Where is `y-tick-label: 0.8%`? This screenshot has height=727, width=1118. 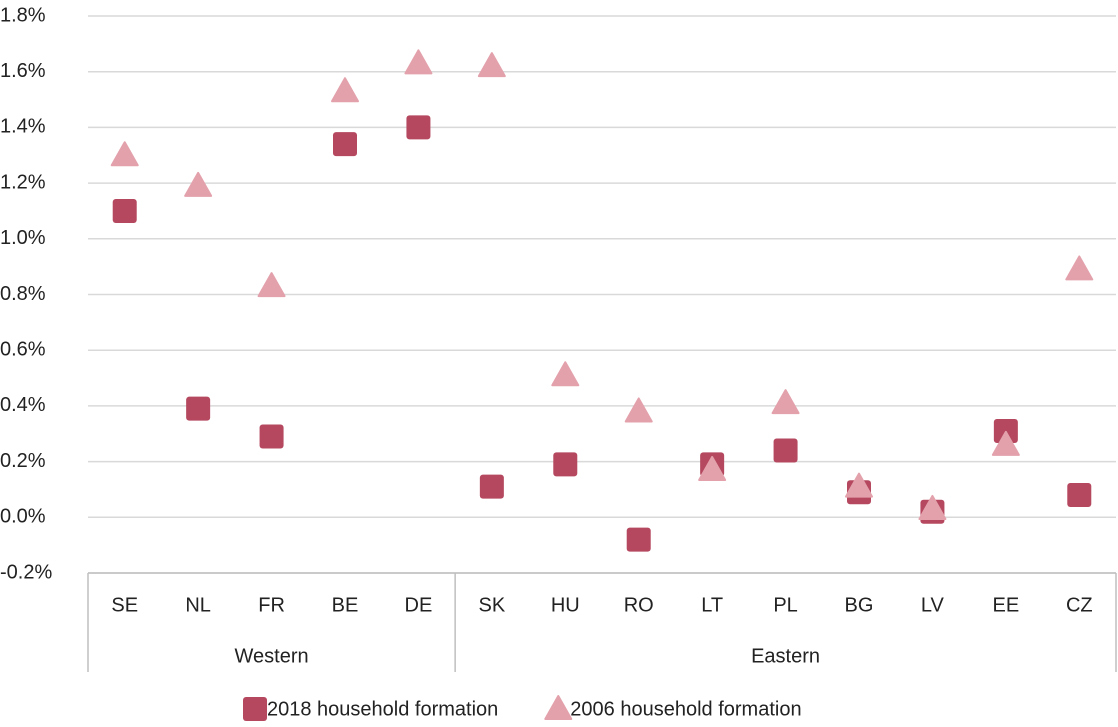 y-tick-label: 0.8% is located at coordinates (23, 294).